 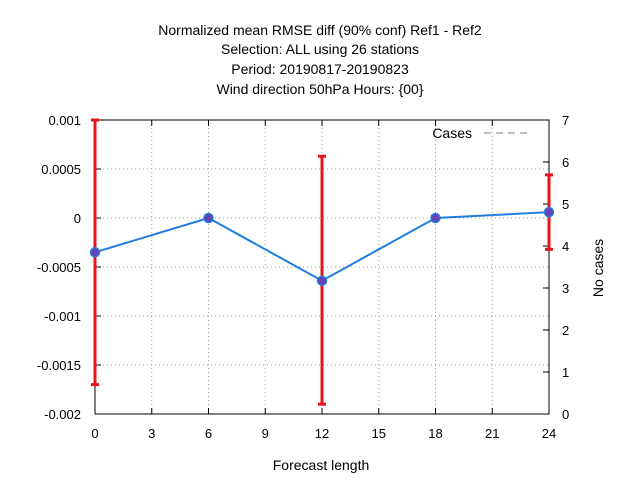 I want to click on x-tick-label: 9, so click(x=265, y=433).